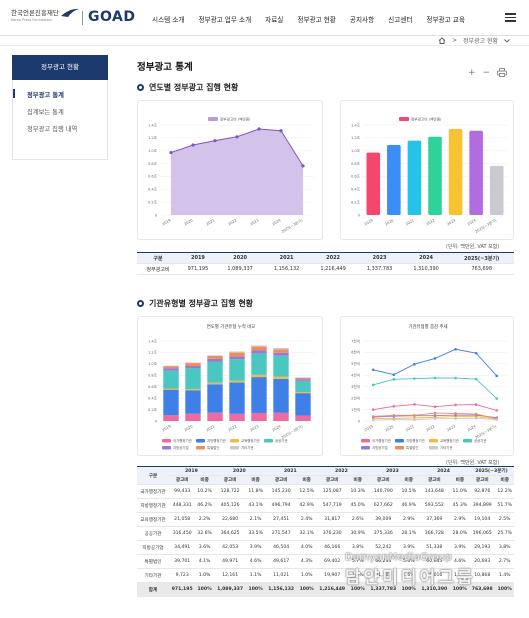  What do you see at coordinates (60, 94) in the screenshot?
I see `sidebar-item-stats: 정부광고 통계` at bounding box center [60, 94].